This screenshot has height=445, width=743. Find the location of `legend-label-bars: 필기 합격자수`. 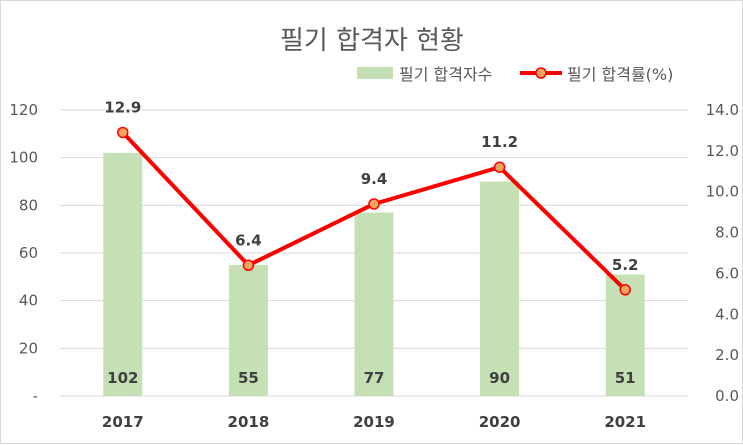

legend-label-bars: 필기 합격자수 is located at coordinates (445, 74).